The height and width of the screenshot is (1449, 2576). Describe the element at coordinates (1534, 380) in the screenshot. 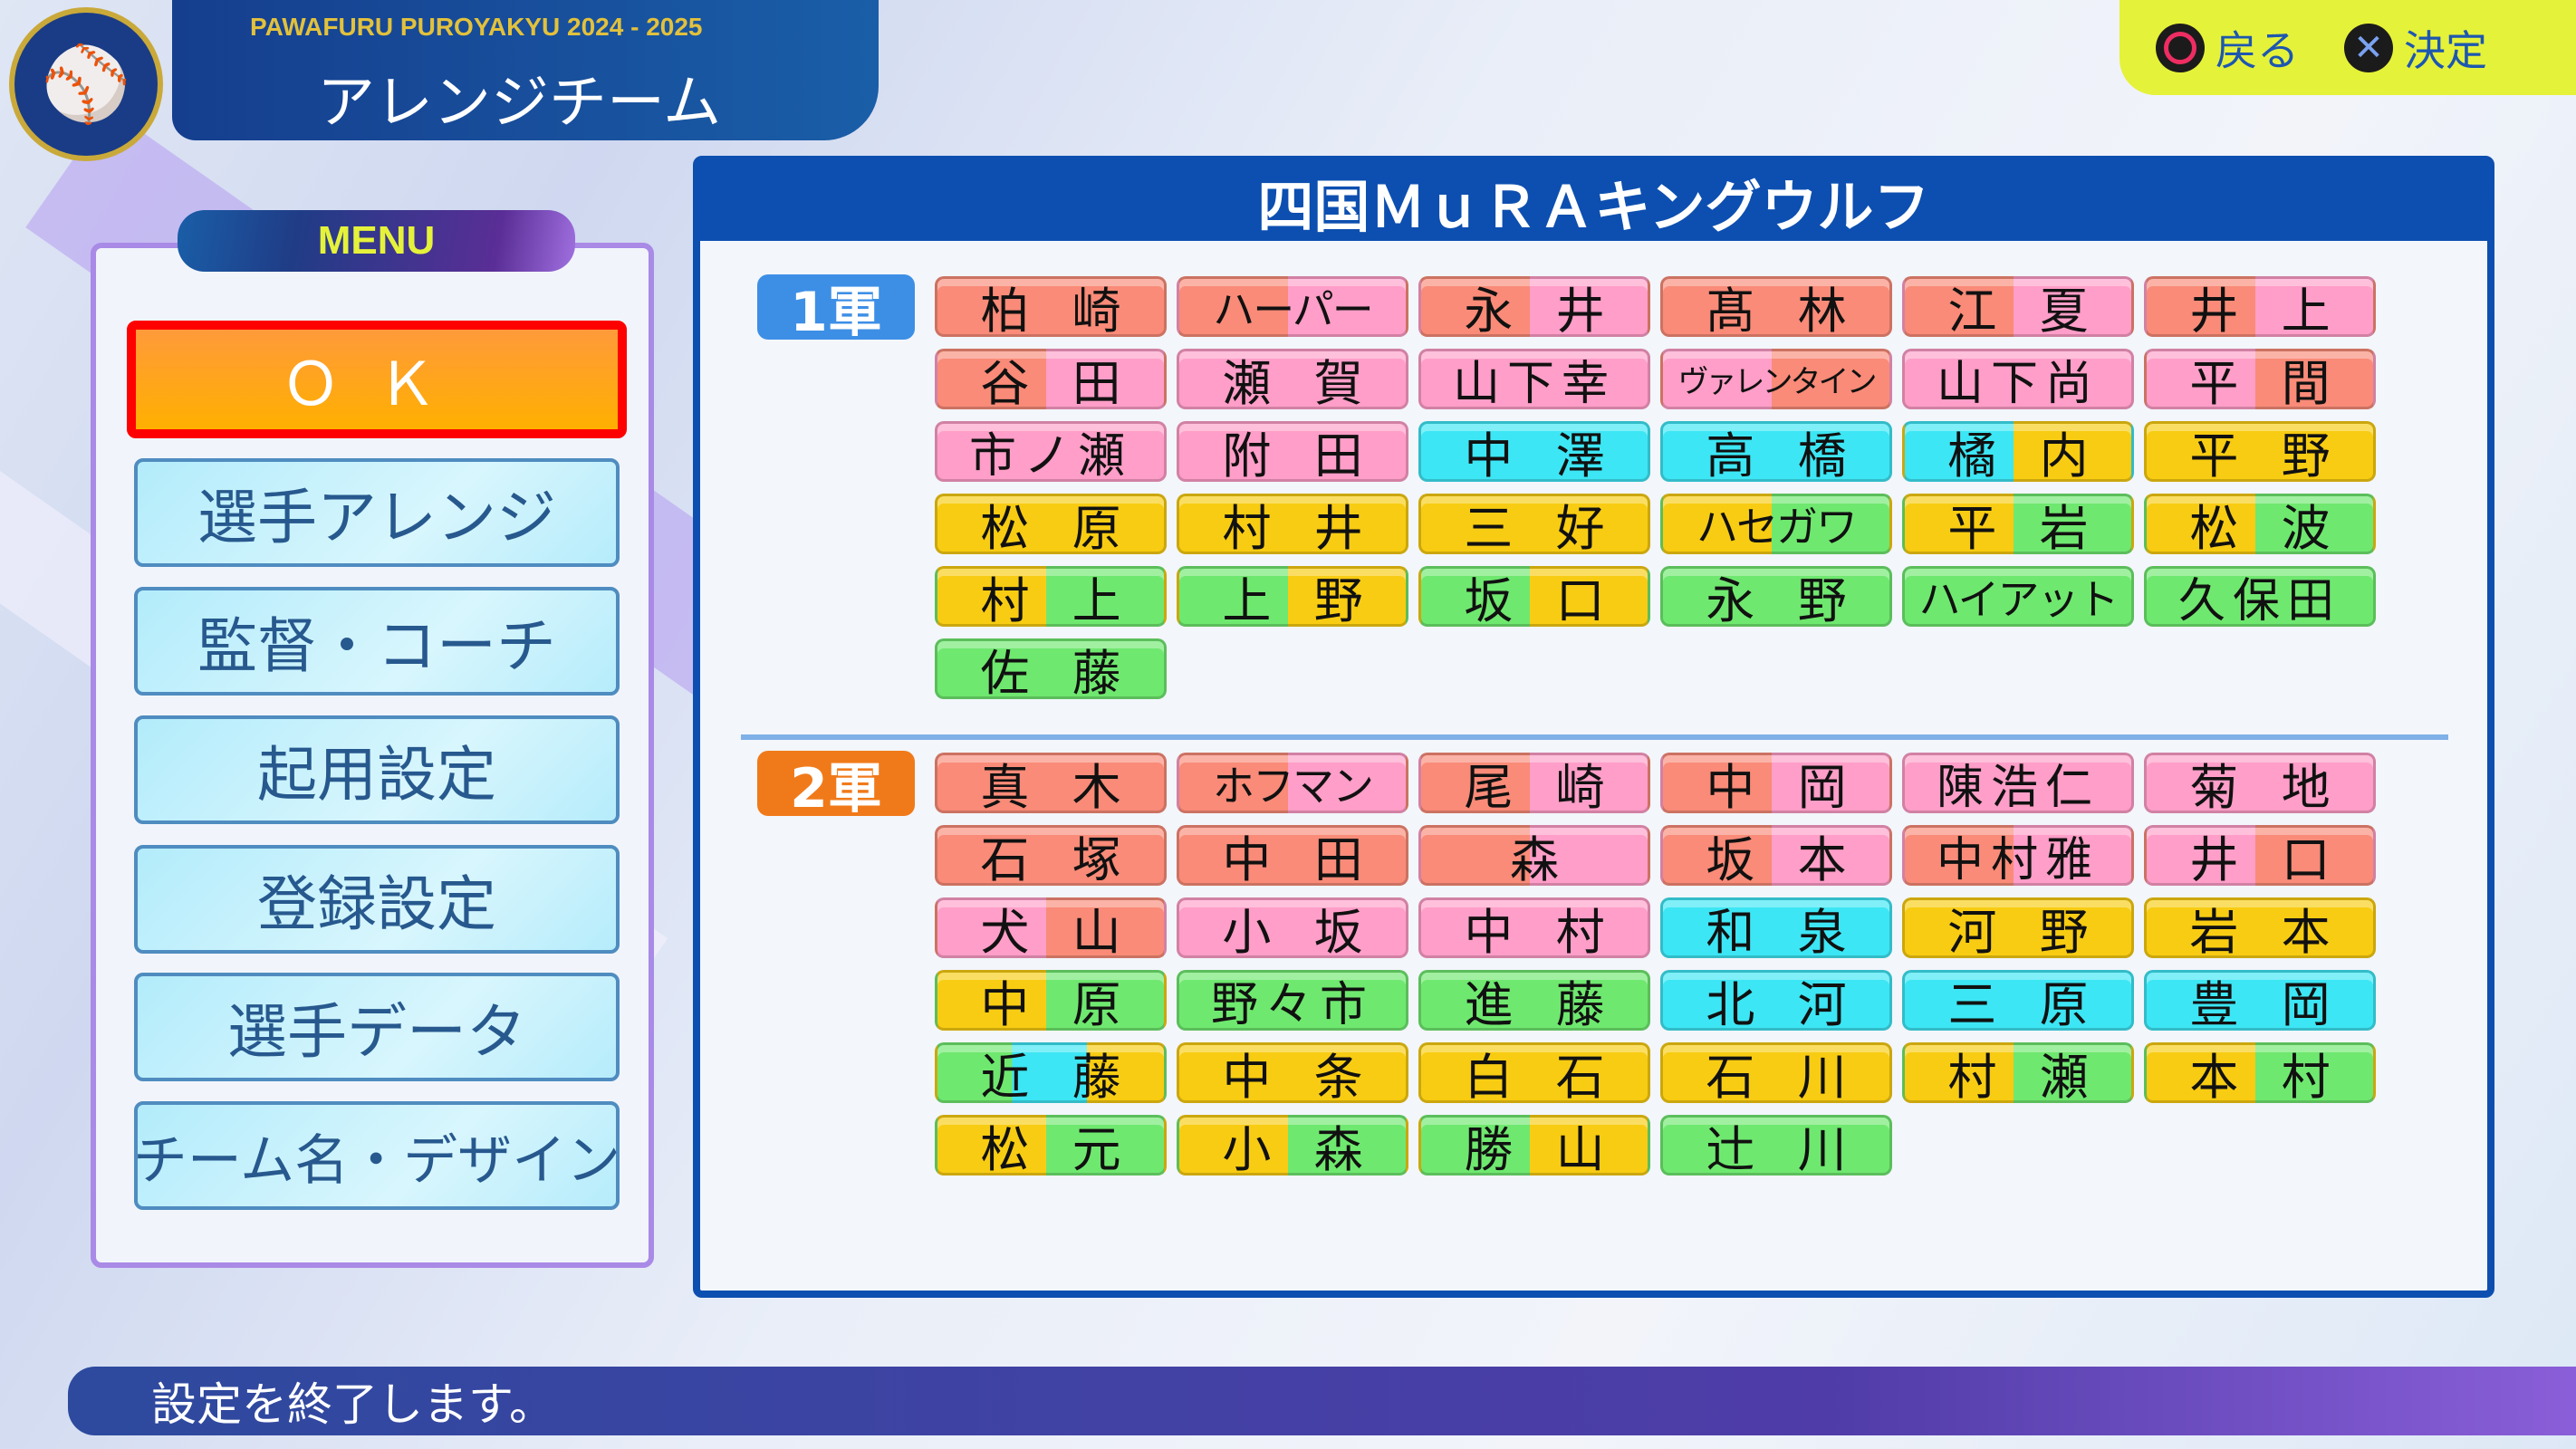

I see `player-cell: 山下幸` at that location.